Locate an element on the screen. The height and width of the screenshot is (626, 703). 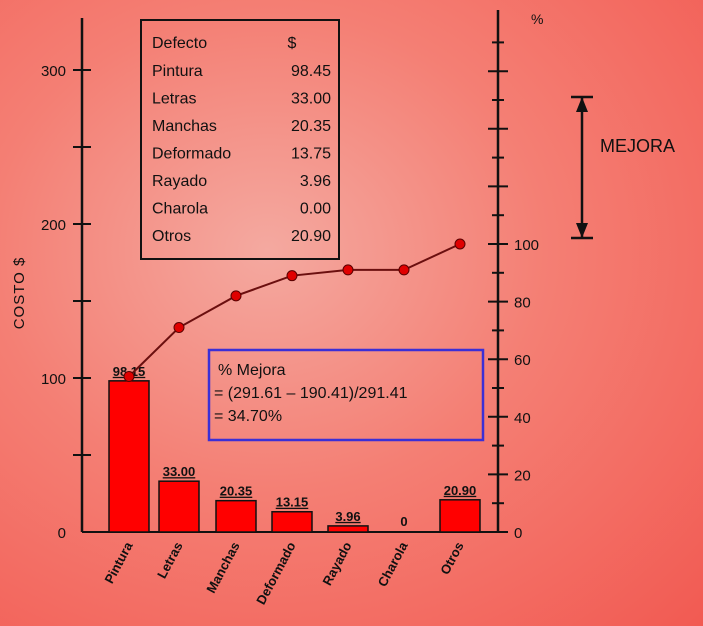
right-tick-label: 40 is located at coordinates (522, 418).